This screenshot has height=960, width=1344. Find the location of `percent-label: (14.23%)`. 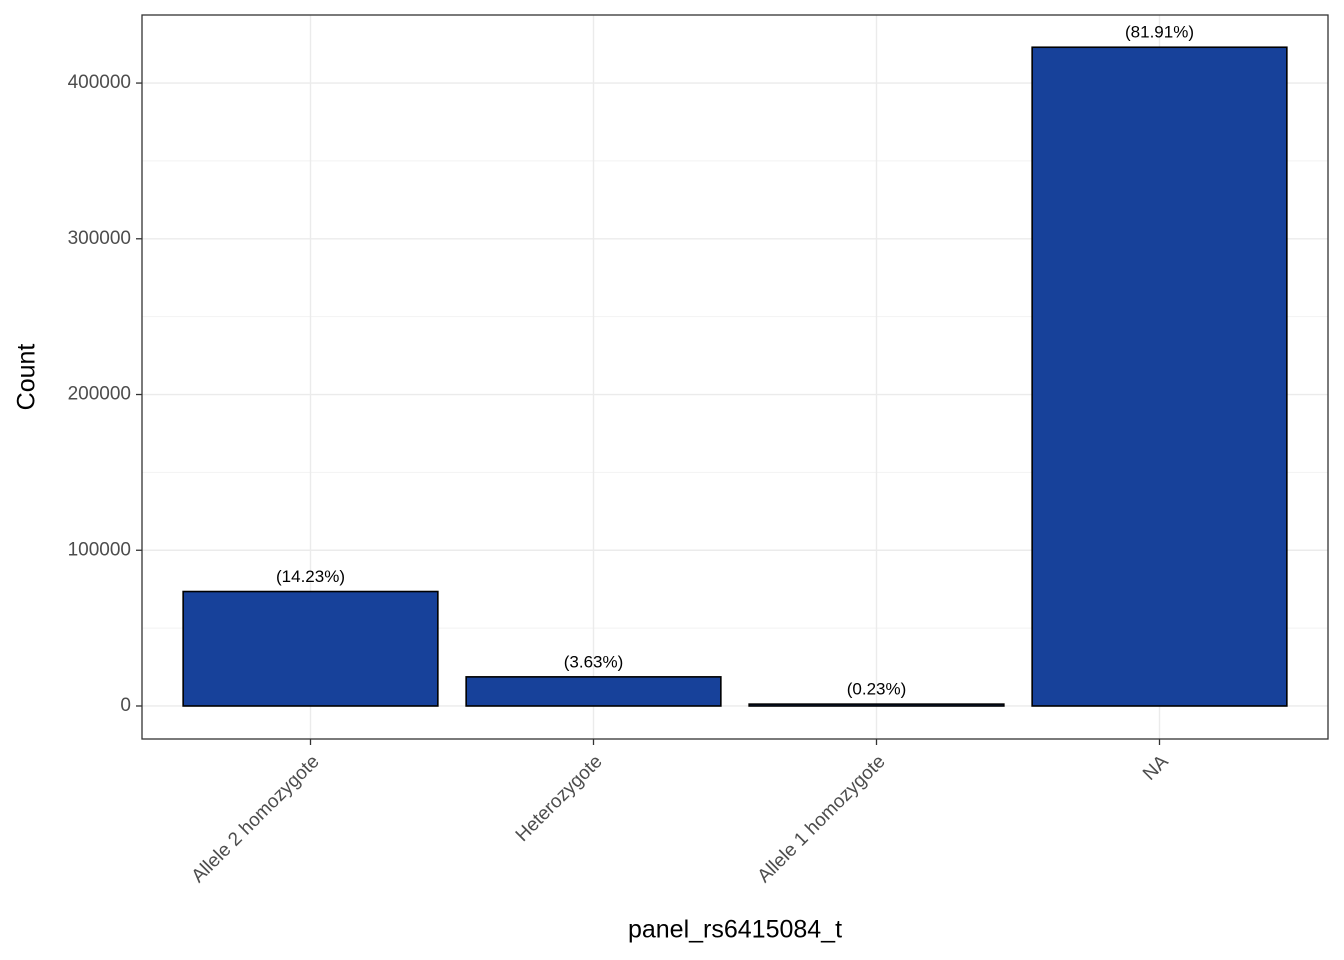

percent-label: (14.23%) is located at coordinates (310, 576).